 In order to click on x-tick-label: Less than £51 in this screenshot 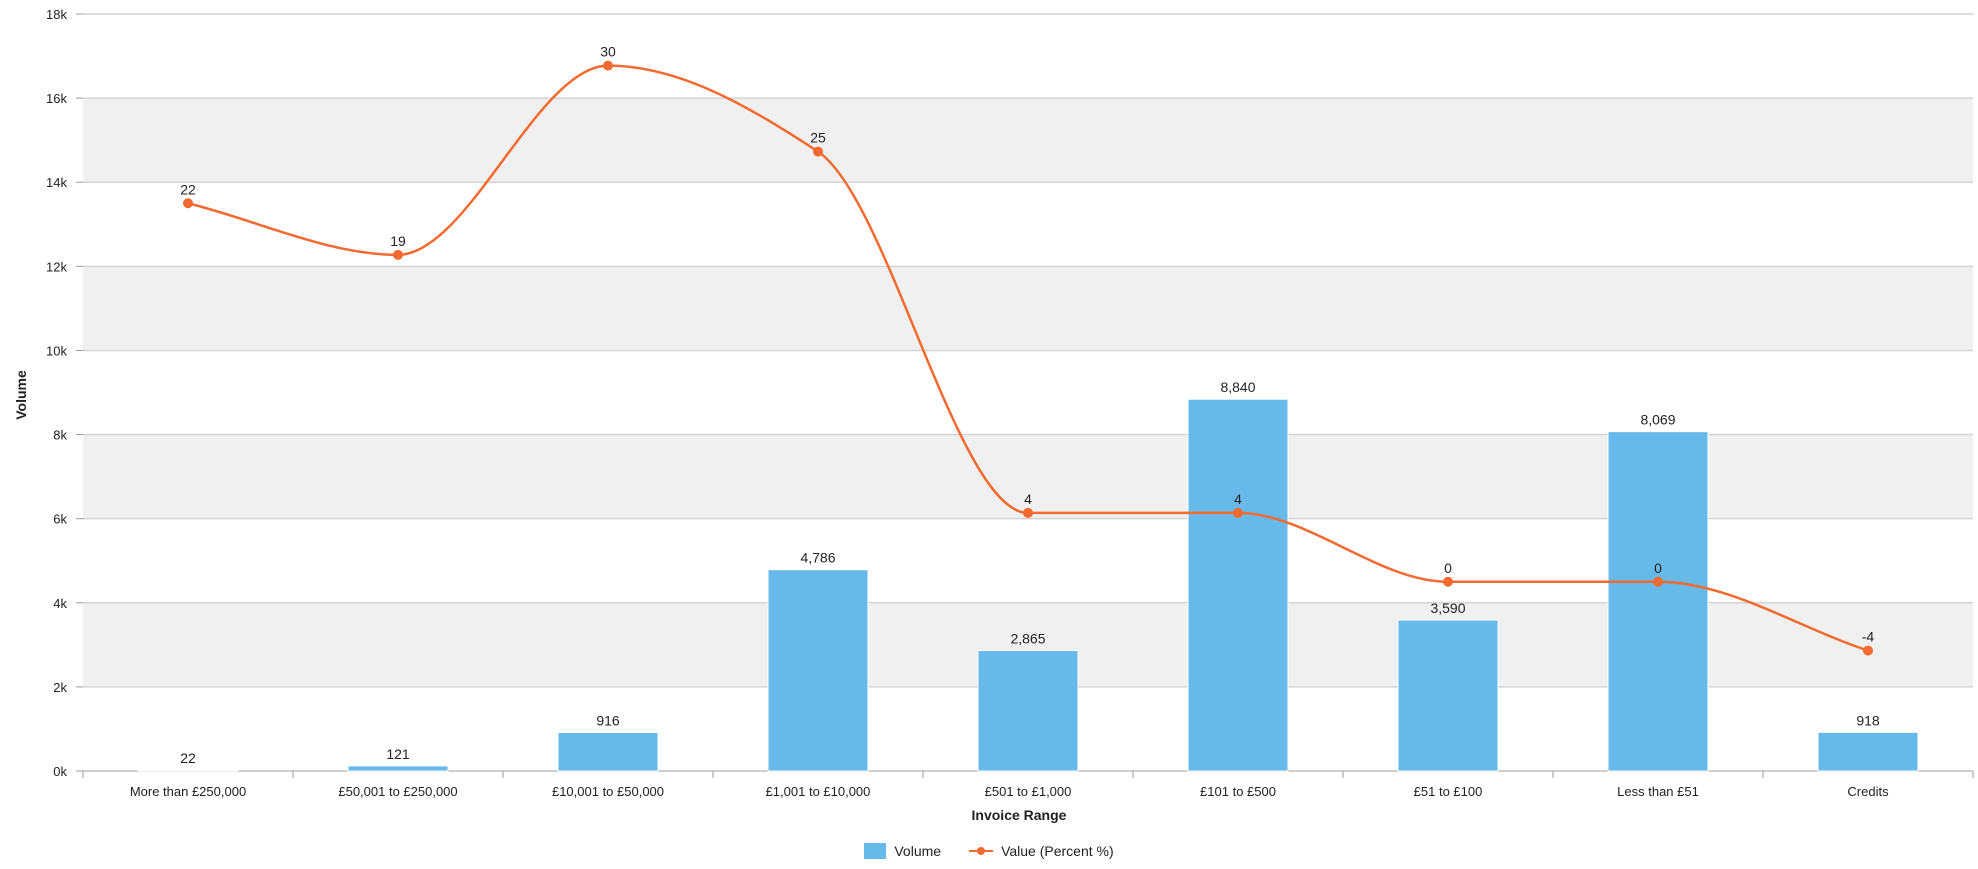, I will do `click(1658, 791)`.